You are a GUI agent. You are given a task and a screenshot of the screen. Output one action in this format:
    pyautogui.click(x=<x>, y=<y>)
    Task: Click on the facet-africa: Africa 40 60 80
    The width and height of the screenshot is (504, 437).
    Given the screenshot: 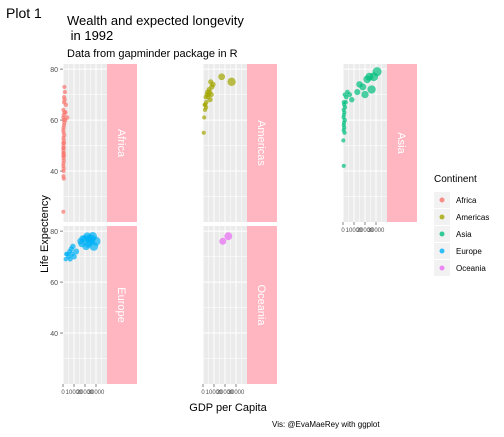 What is the action you would take?
    pyautogui.click(x=93, y=143)
    